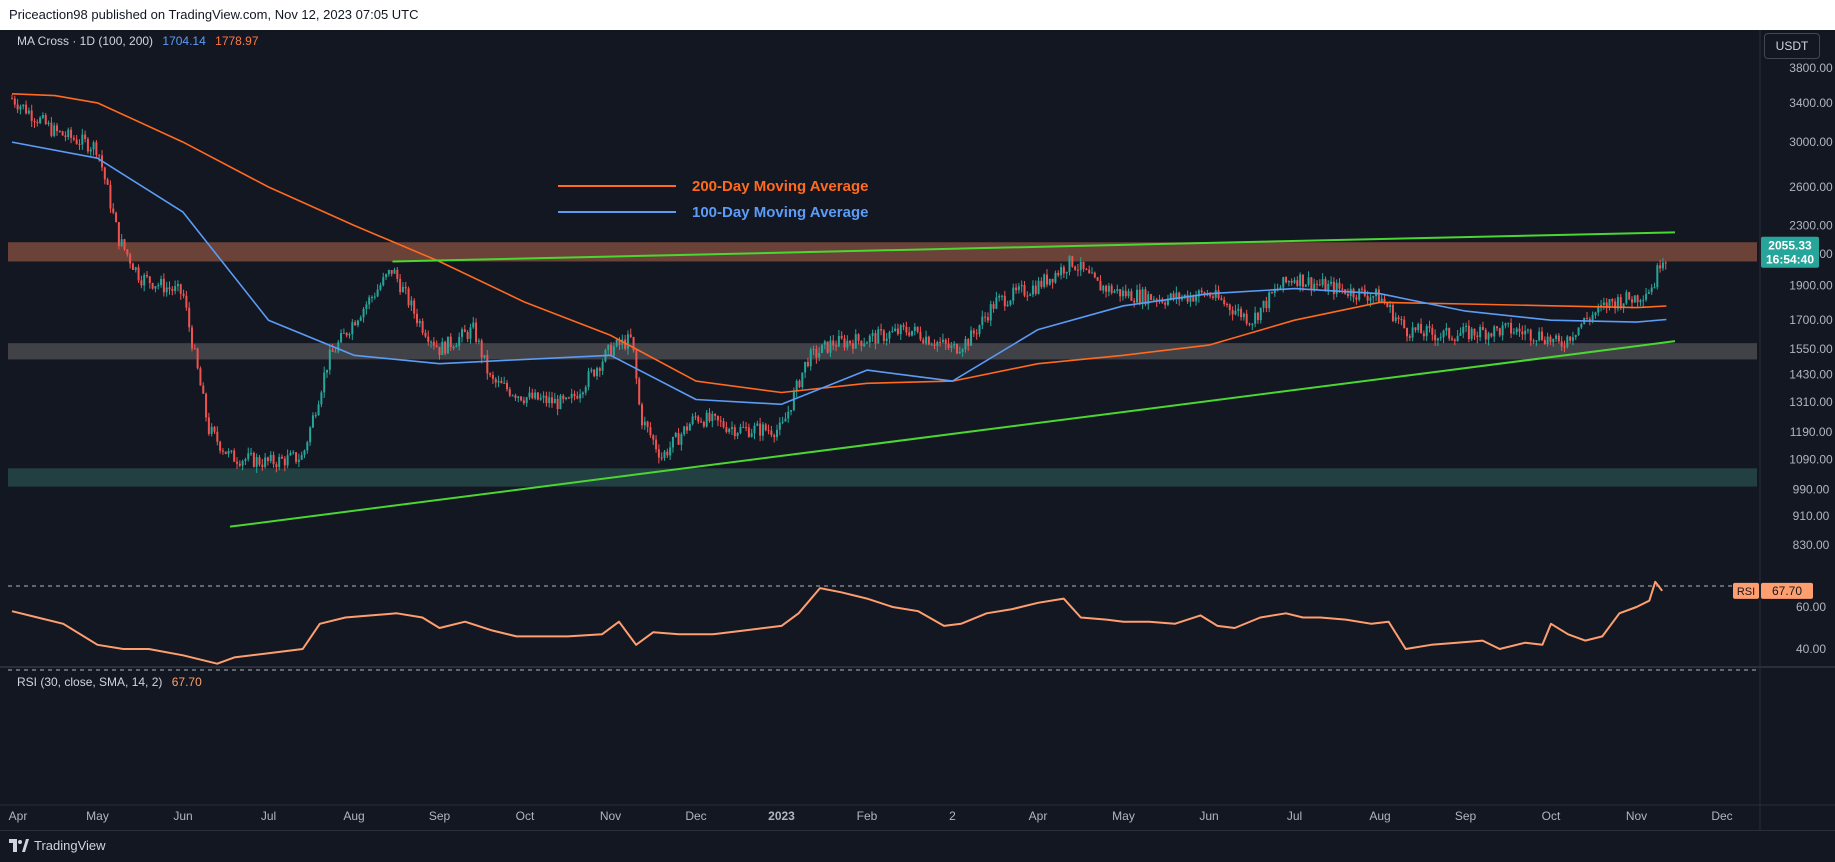  What do you see at coordinates (525, 816) in the screenshot?
I see `time-tick-label: Oct` at bounding box center [525, 816].